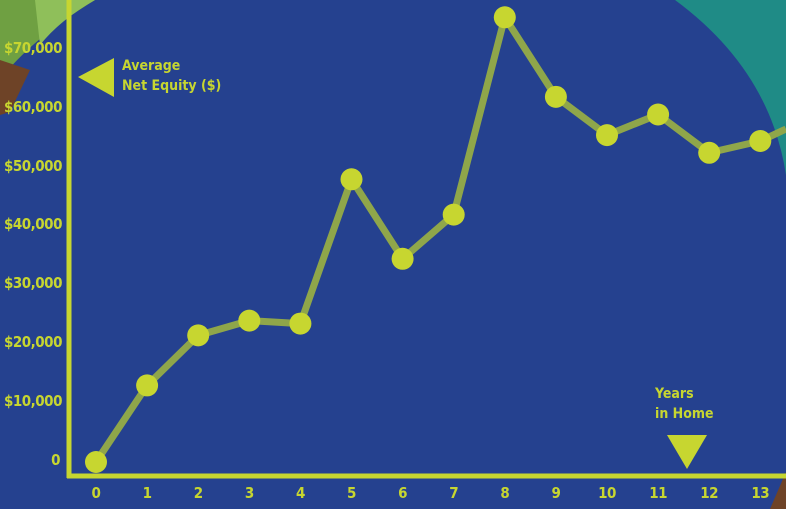  What do you see at coordinates (33, 165) in the screenshot?
I see `y-tick-label: $50,000` at bounding box center [33, 165].